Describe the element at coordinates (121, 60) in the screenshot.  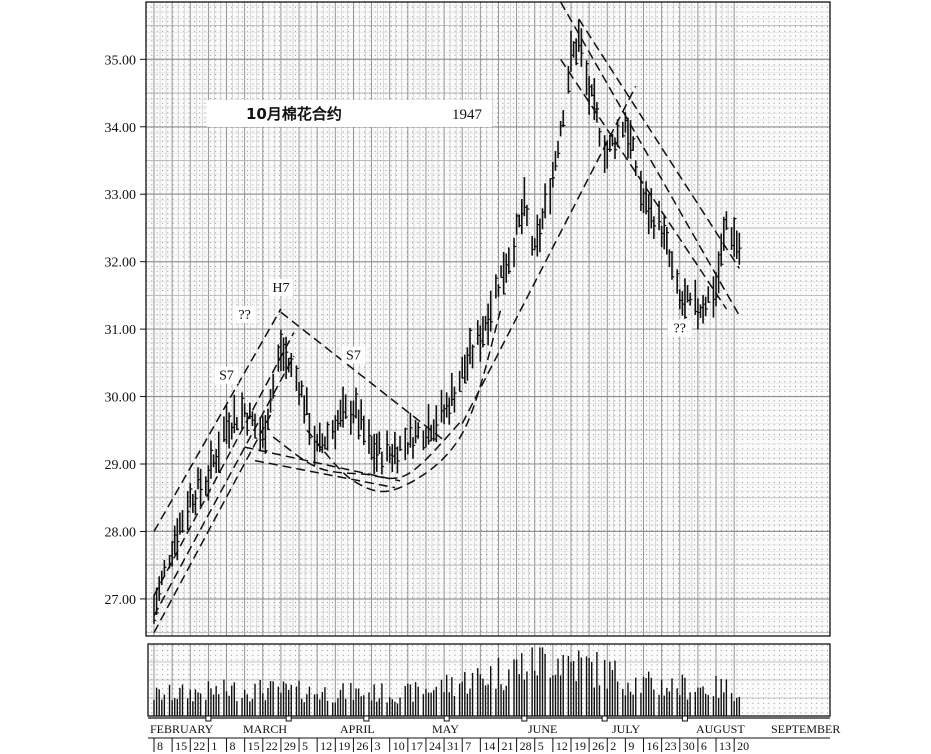
I see `y-tick-label: 35.00` at that location.